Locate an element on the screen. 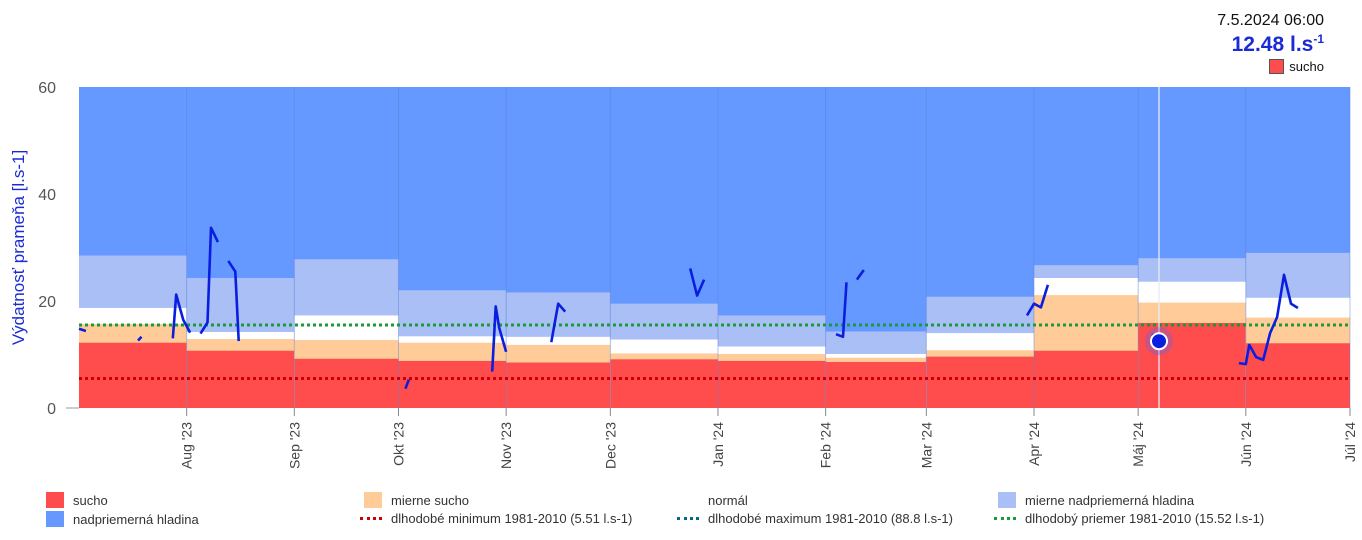 The image size is (1362, 540). legend-label-mierne-nadpriemerna: mierne nadpriemerná hladina is located at coordinates (1110, 500).